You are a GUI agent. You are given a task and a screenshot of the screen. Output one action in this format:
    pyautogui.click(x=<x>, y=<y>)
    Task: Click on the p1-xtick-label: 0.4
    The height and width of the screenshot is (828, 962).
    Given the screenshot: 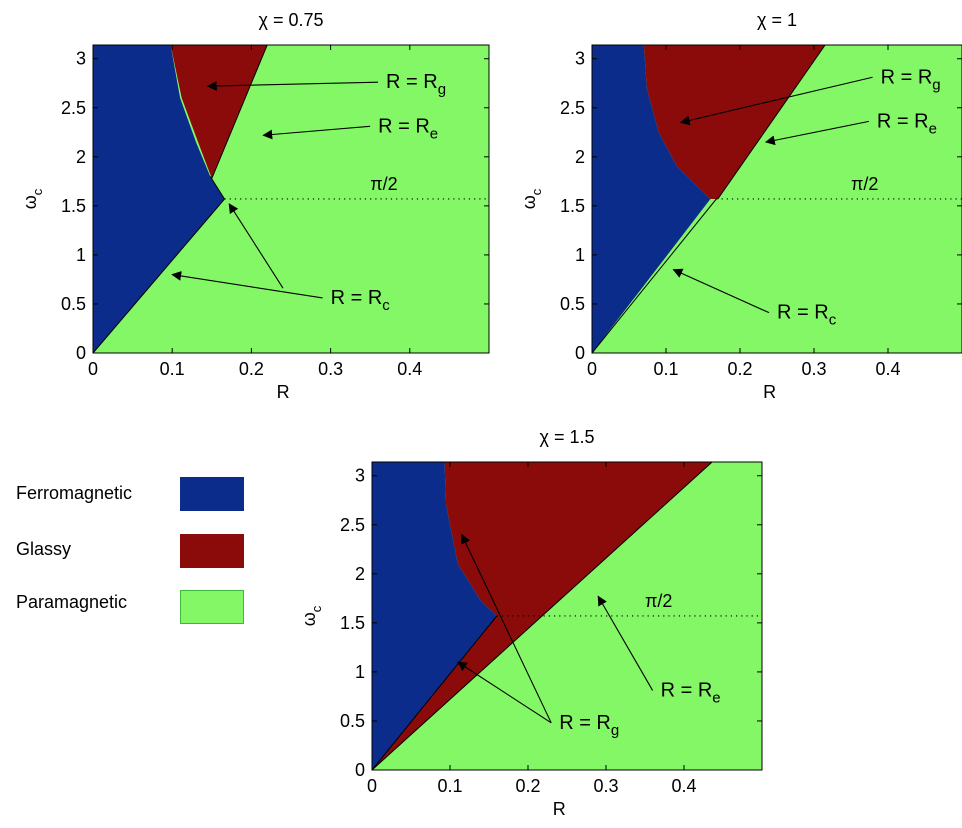 What is the action you would take?
    pyautogui.click(x=409, y=369)
    